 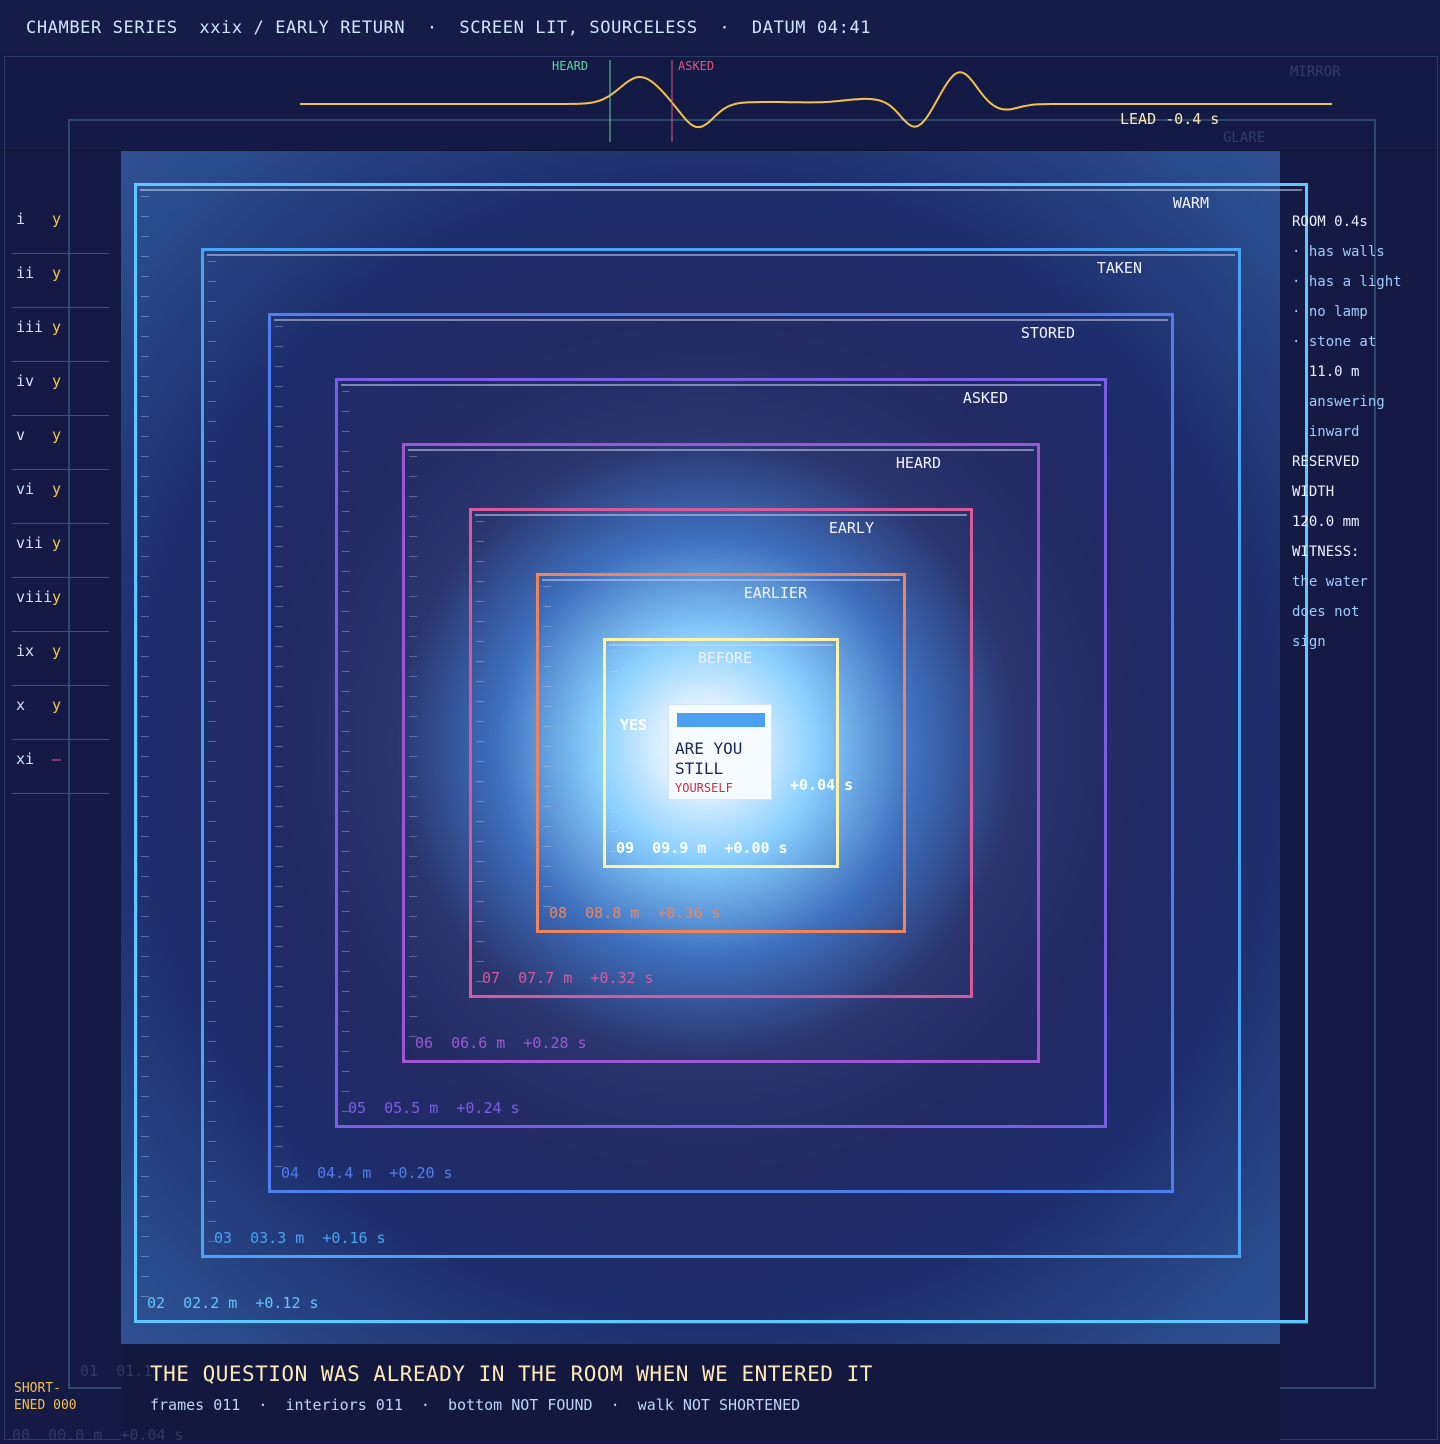 I want to click on index-row: vii y, so click(x=60, y=551).